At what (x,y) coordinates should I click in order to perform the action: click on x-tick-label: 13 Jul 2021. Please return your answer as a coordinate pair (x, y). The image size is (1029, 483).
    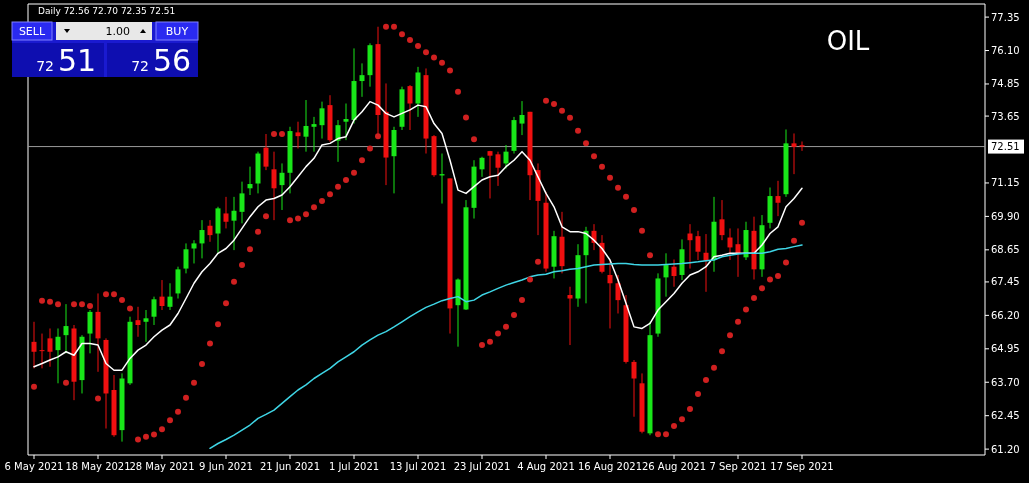
    Looking at the image, I should click on (418, 466).